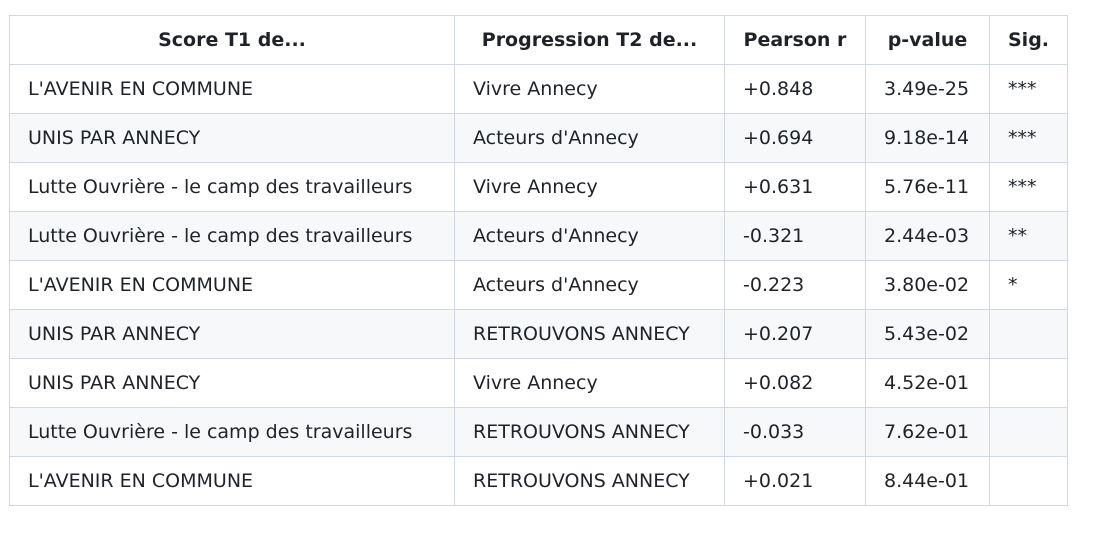 The height and width of the screenshot is (538, 1104). What do you see at coordinates (1028, 40) in the screenshot?
I see `column-header: Sig.` at bounding box center [1028, 40].